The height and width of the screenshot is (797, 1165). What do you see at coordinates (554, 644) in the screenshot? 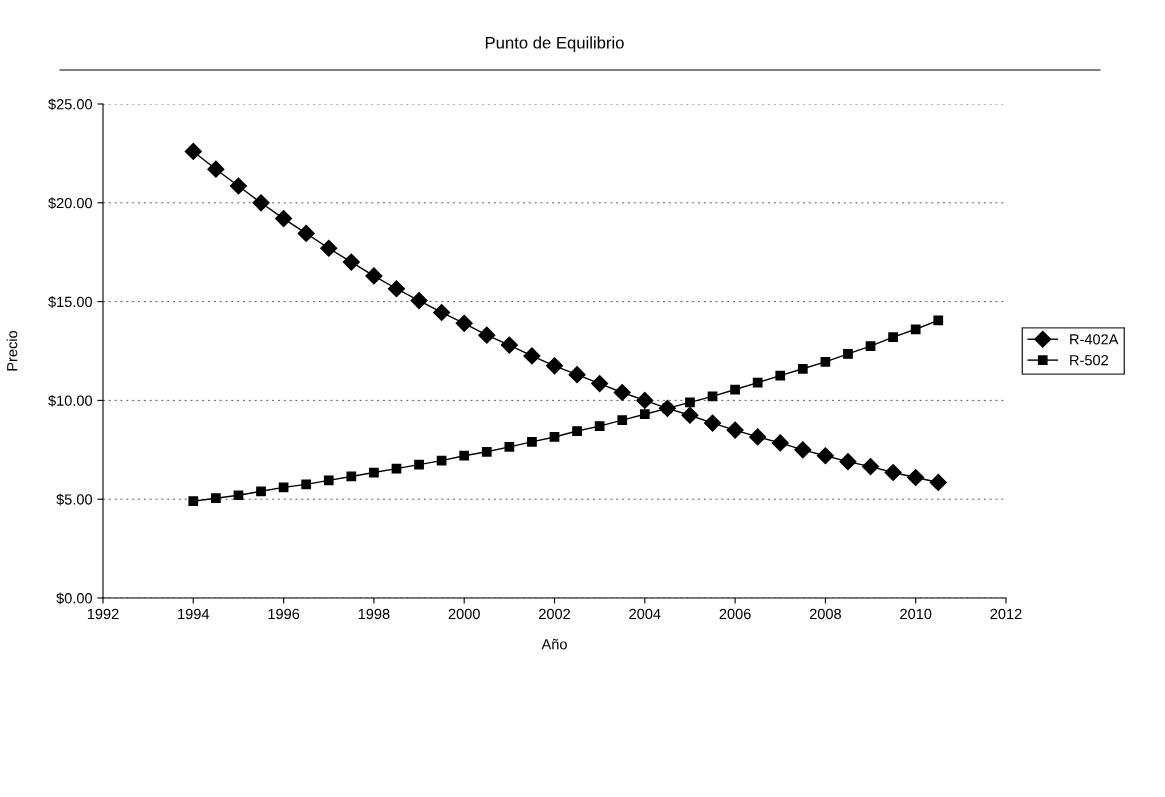
I see `x-axis-title: Año` at bounding box center [554, 644].